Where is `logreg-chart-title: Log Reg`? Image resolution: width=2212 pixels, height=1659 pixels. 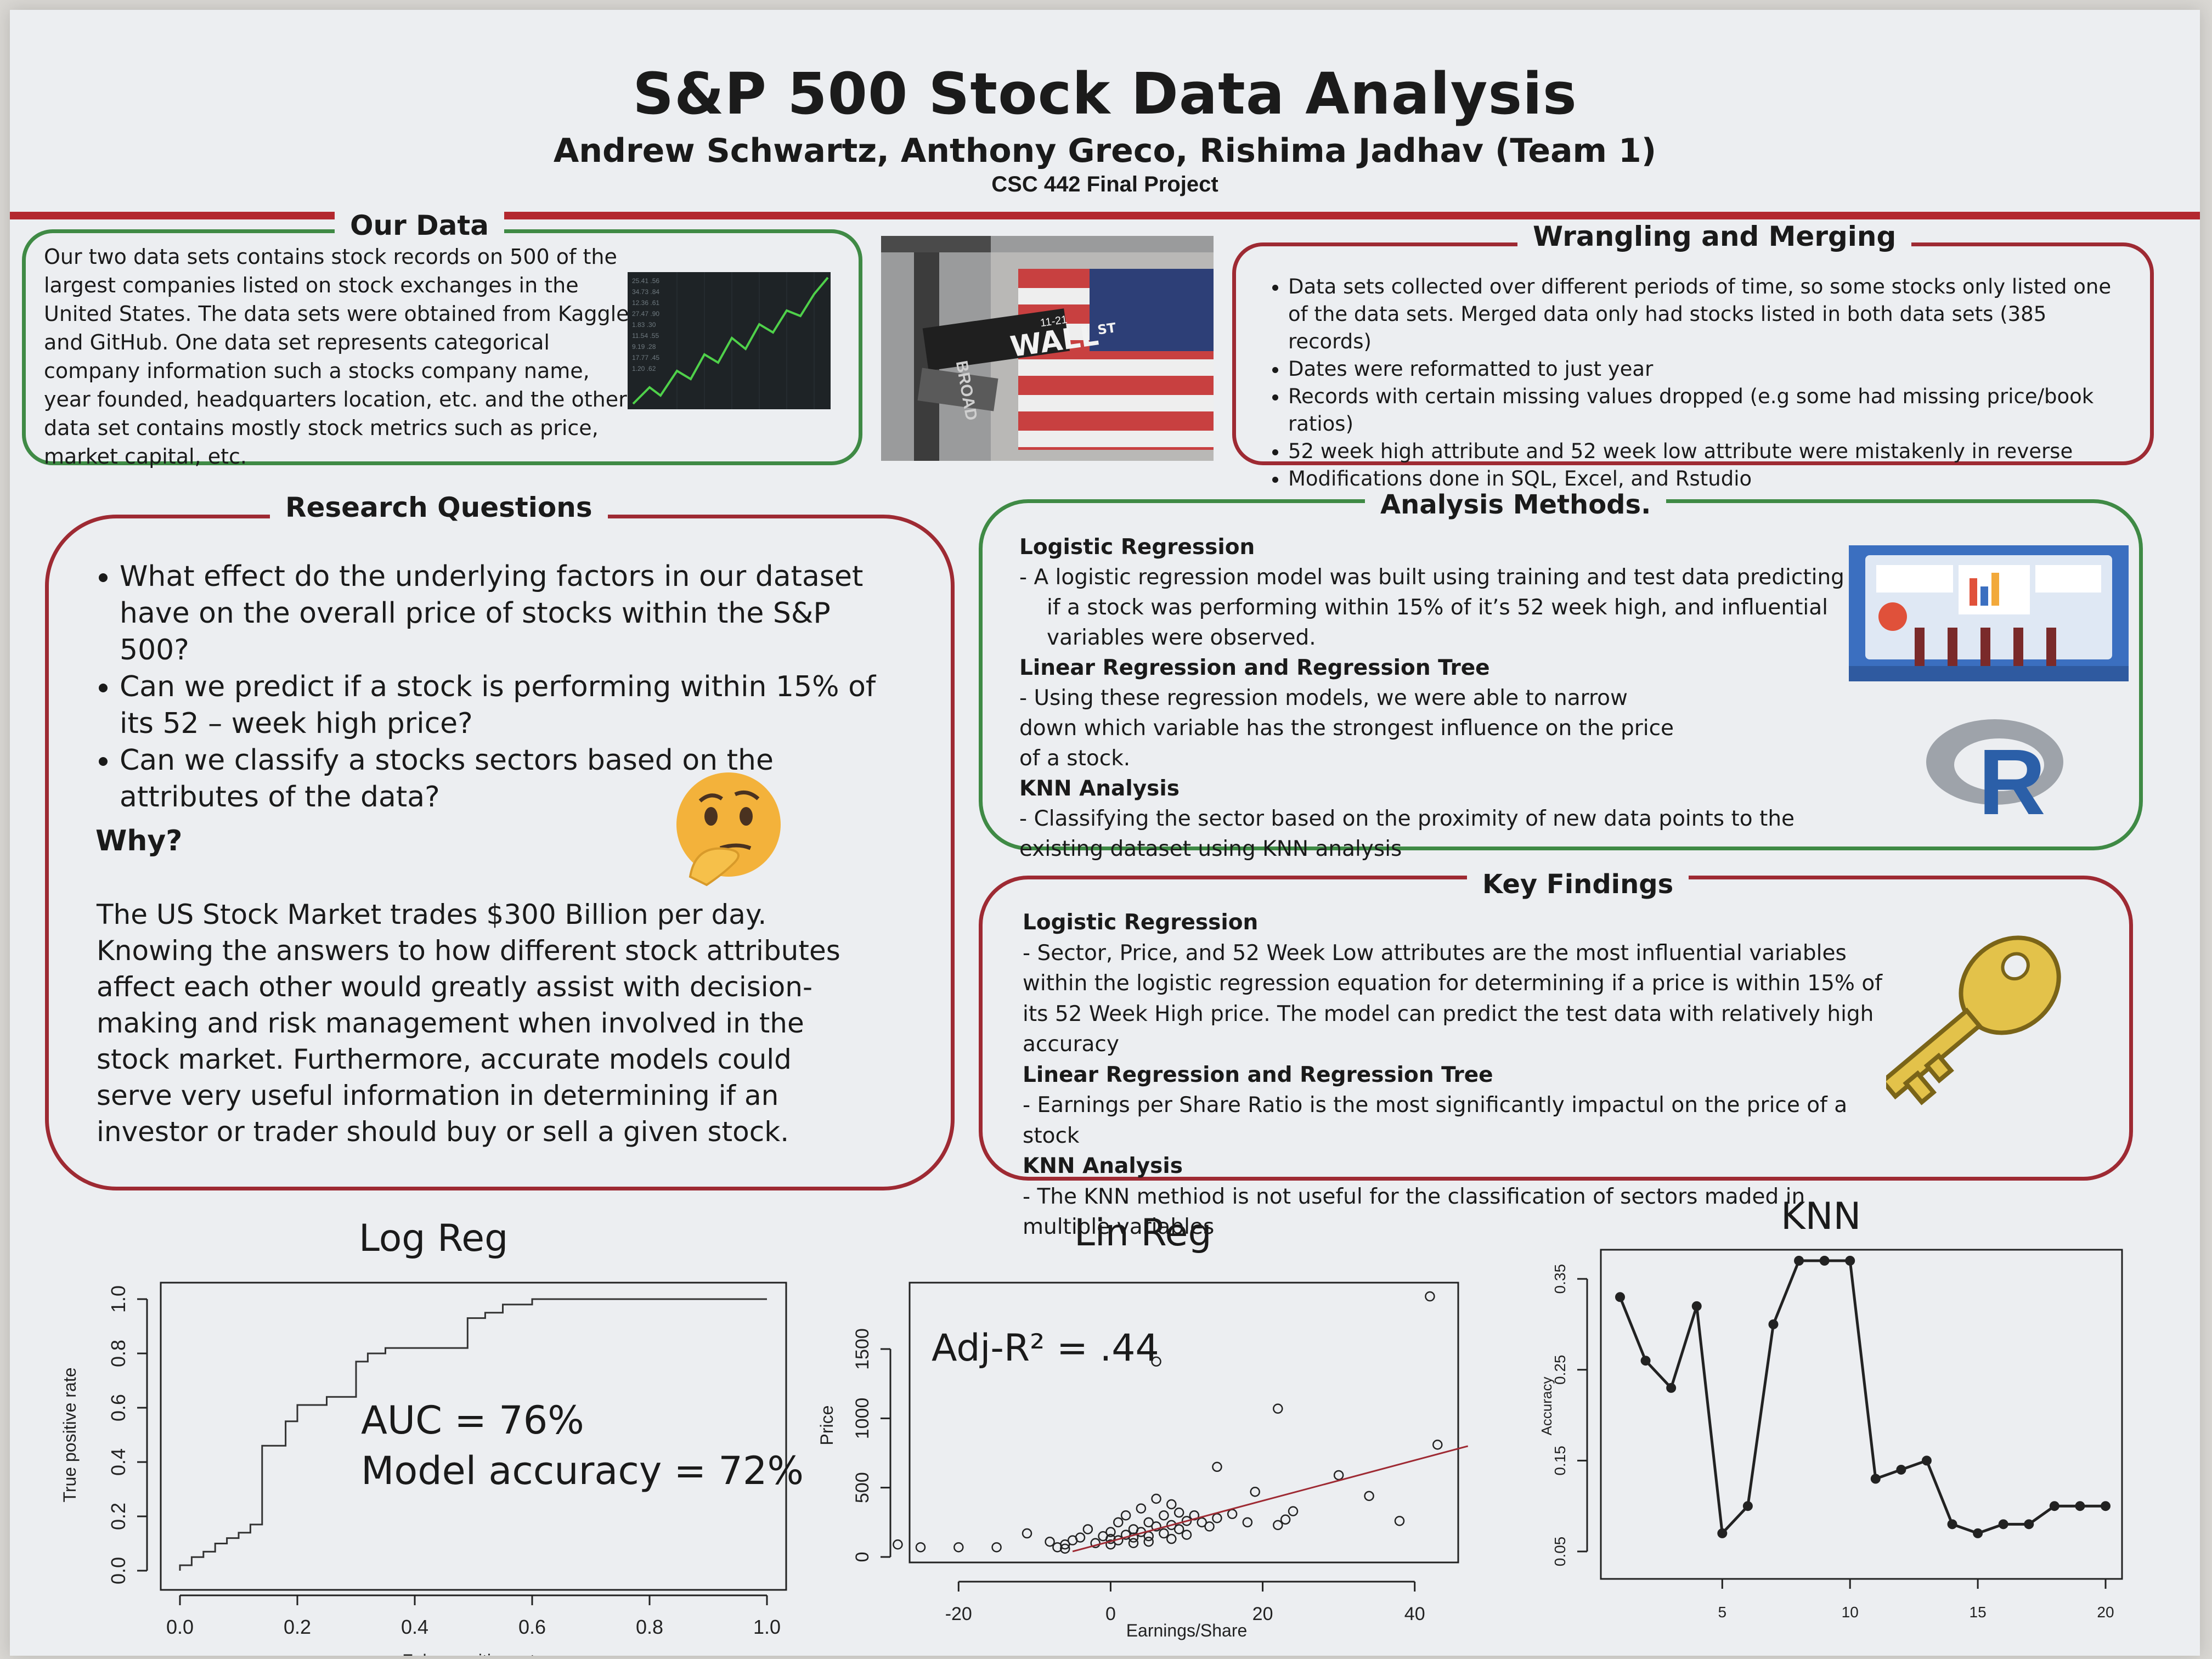
logreg-chart-title: Log Reg is located at coordinates (434, 1238).